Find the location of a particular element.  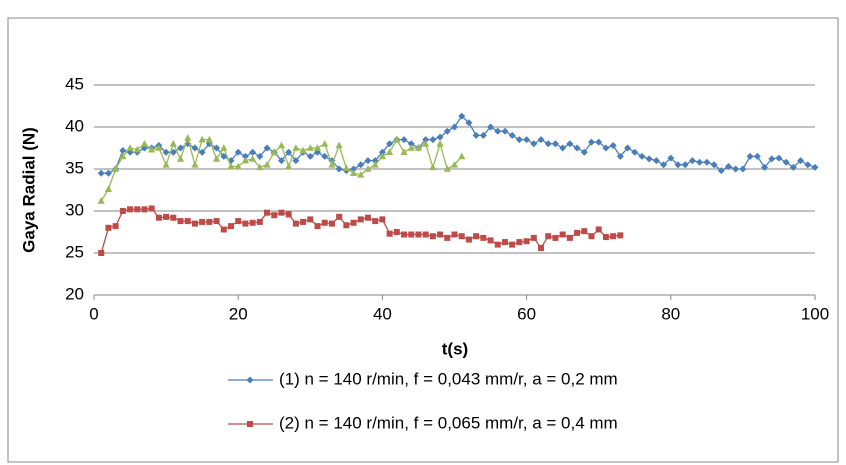

x-tick-label: 80 is located at coordinates (670, 313).